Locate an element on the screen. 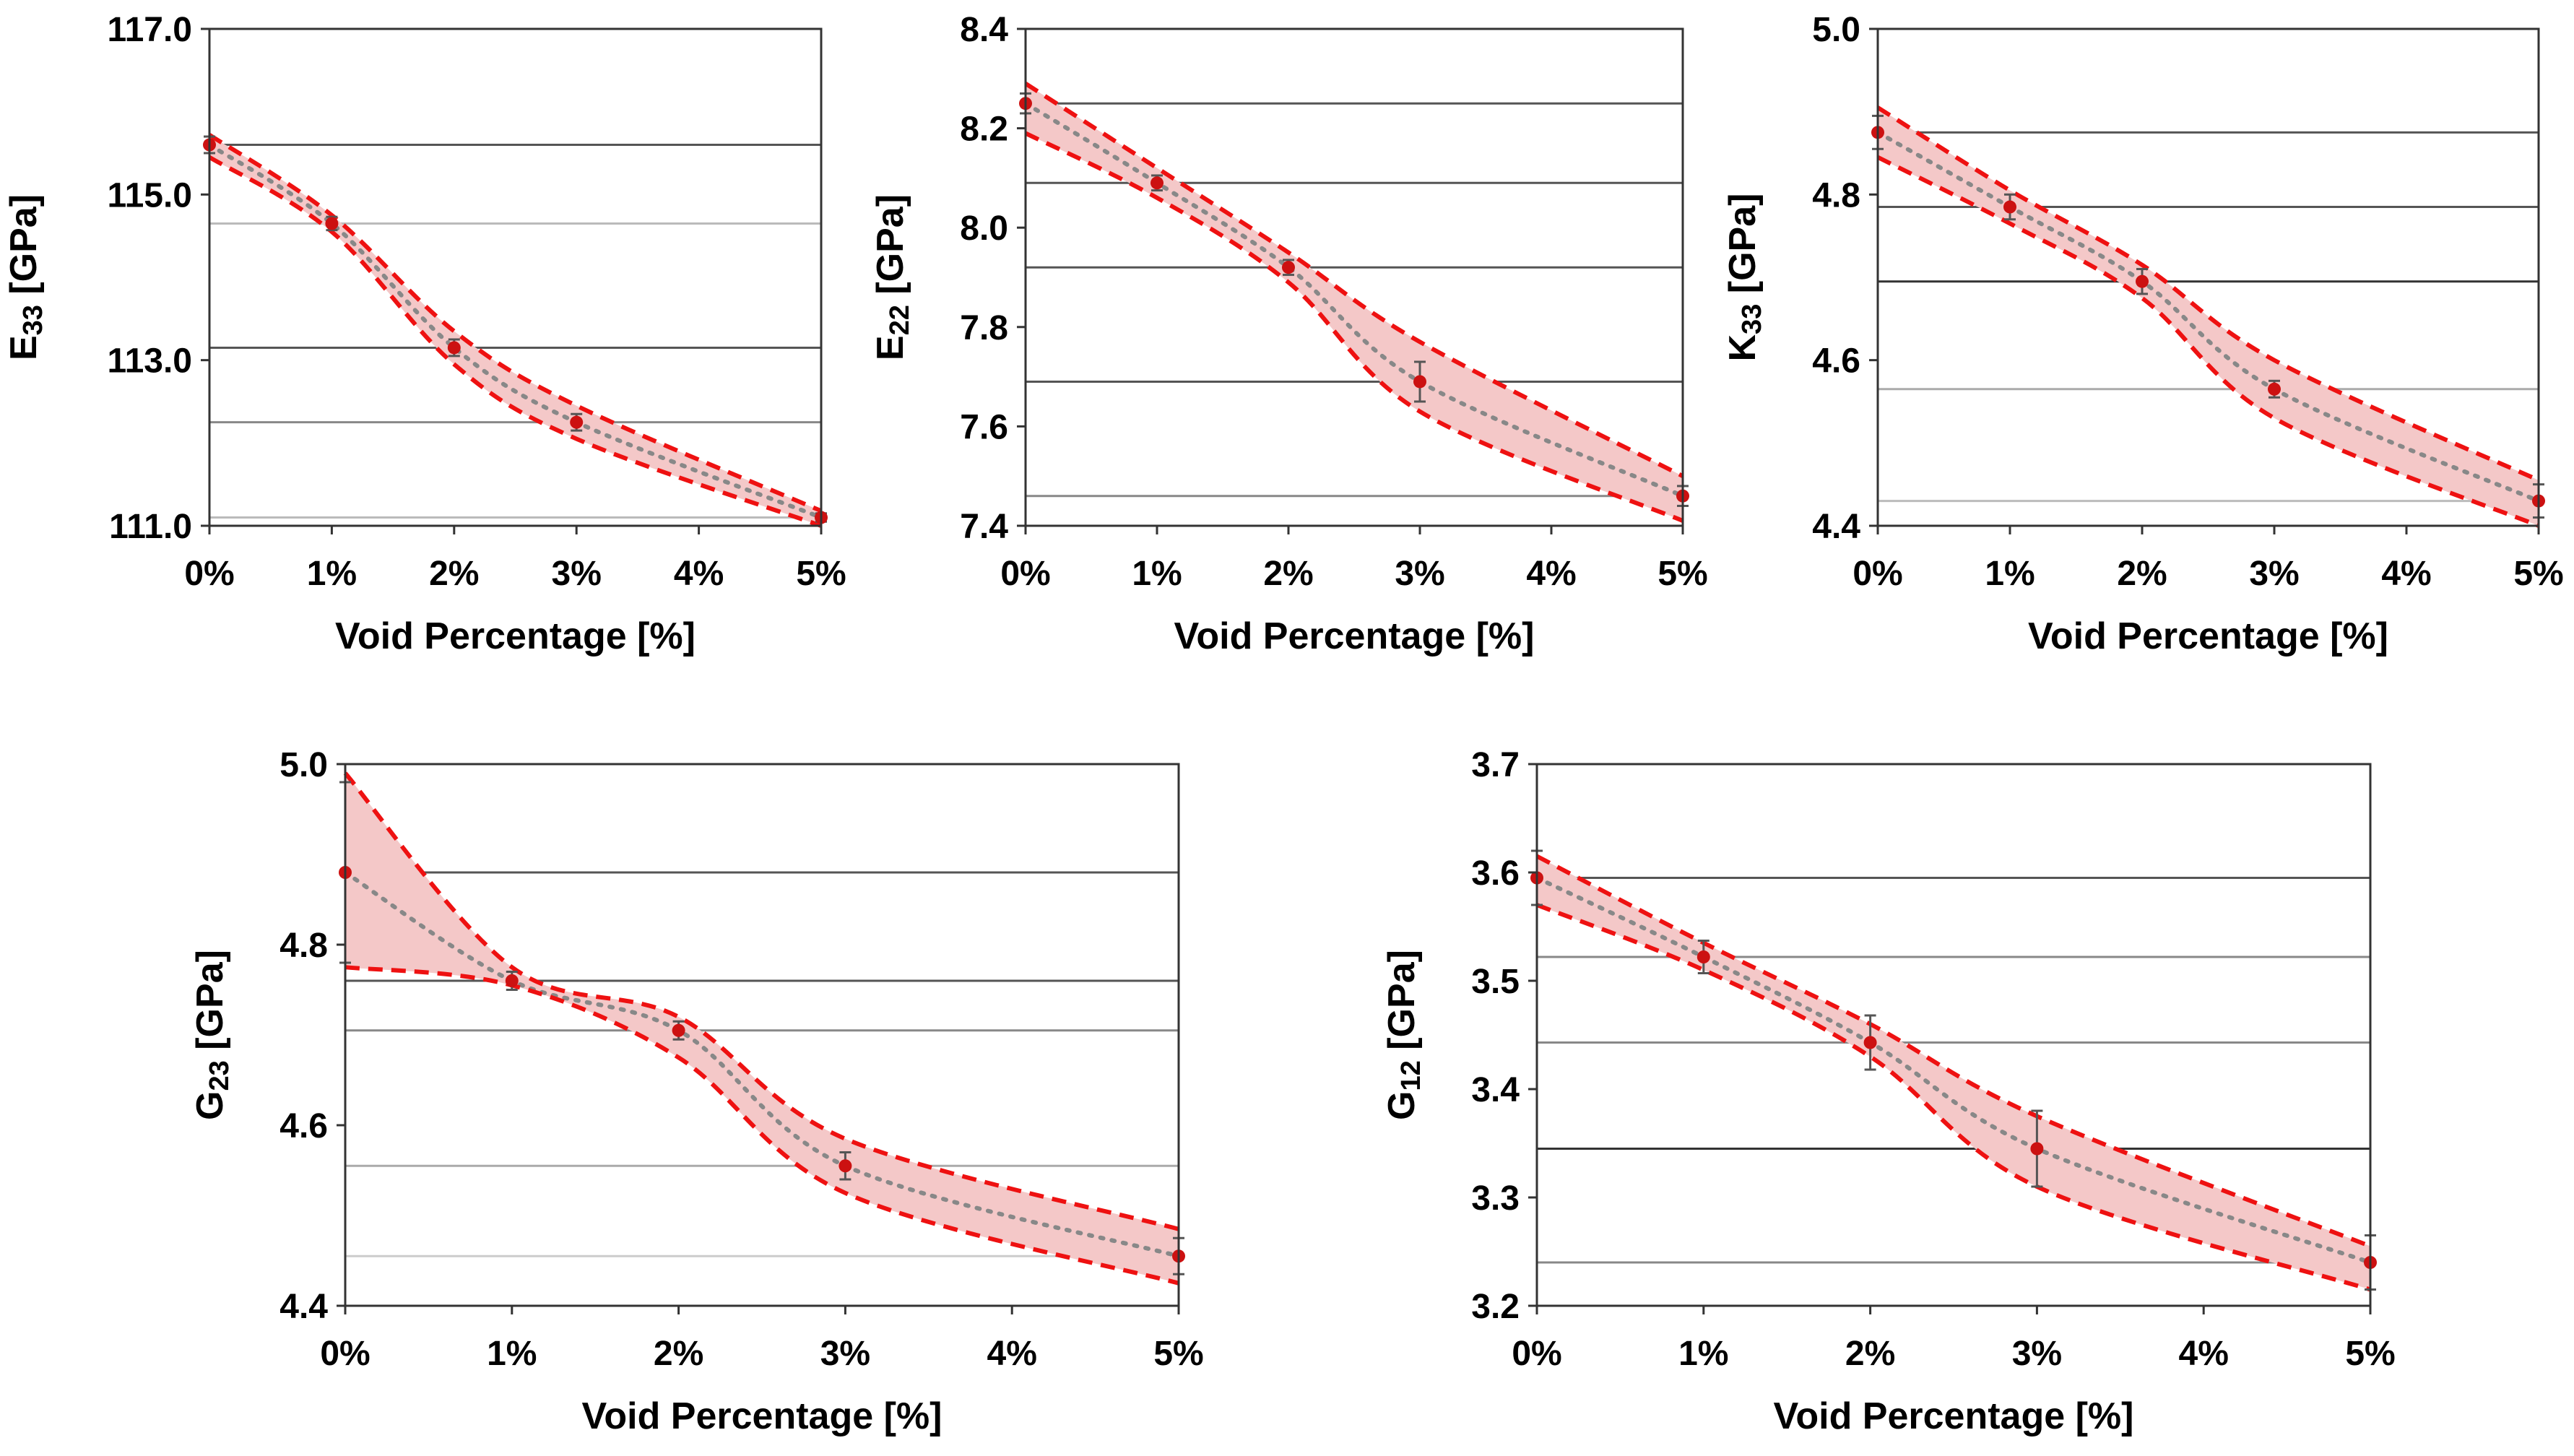 This screenshot has height=1456, width=2574. y-axis-title: G12 [GPa] is located at coordinates (1403, 1035).